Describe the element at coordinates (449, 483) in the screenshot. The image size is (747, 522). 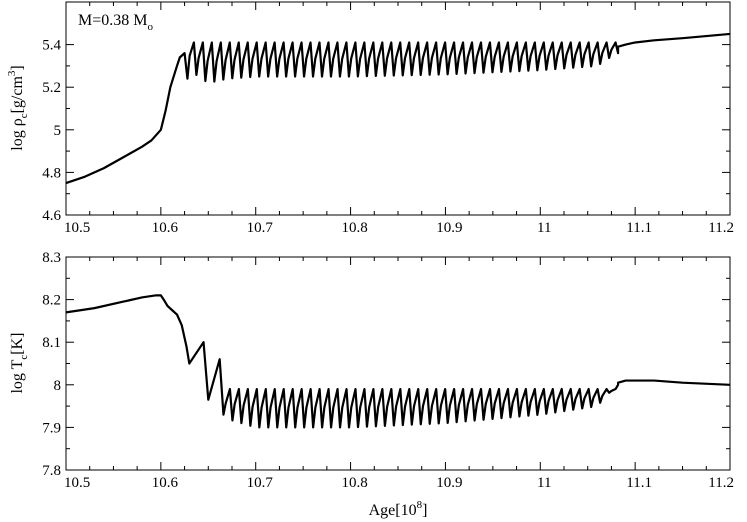
I see `bottom-x-tick-label: 10.9` at that location.